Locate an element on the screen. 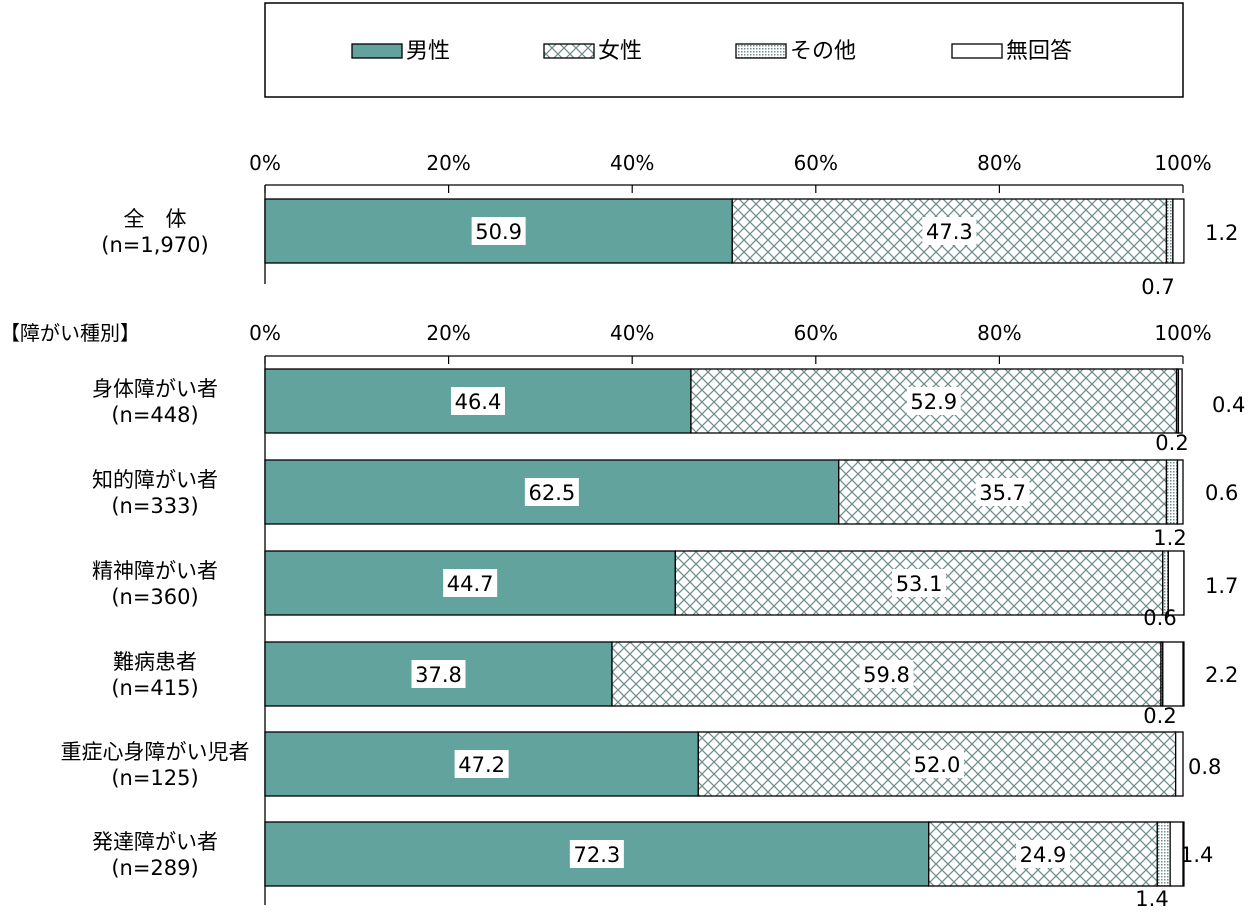  category-name: 重症心身障がい児者 is located at coordinates (155, 752).